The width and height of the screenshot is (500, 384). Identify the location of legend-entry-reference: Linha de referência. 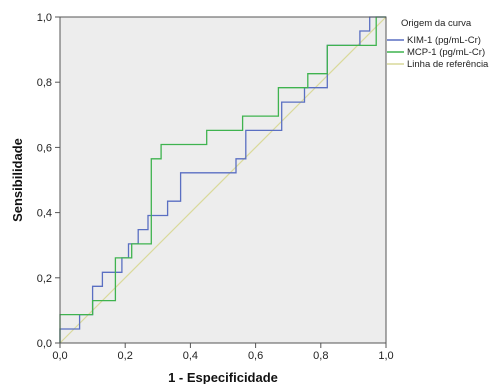
(448, 64).